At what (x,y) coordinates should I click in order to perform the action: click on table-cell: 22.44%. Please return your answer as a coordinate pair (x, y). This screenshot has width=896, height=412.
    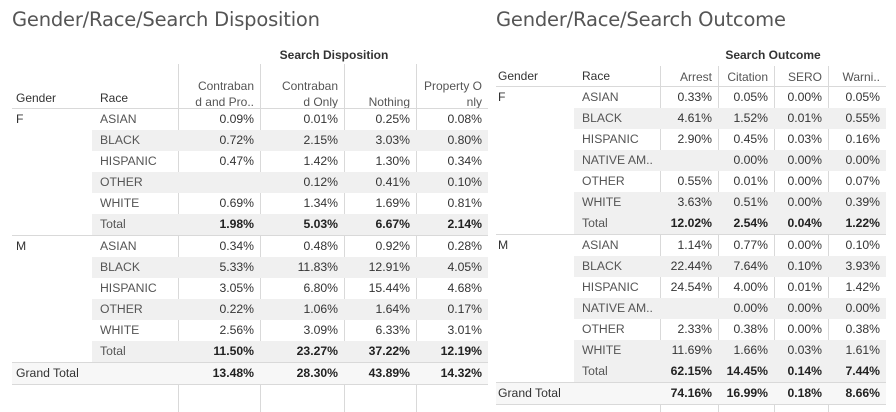
    Looking at the image, I should click on (691, 266).